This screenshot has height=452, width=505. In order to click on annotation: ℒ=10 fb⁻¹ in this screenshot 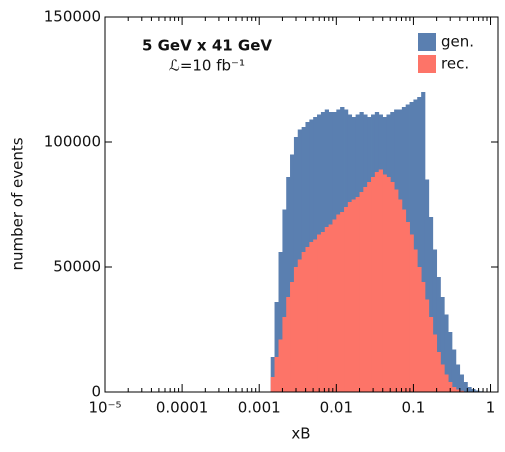, I will do `click(207, 66)`.